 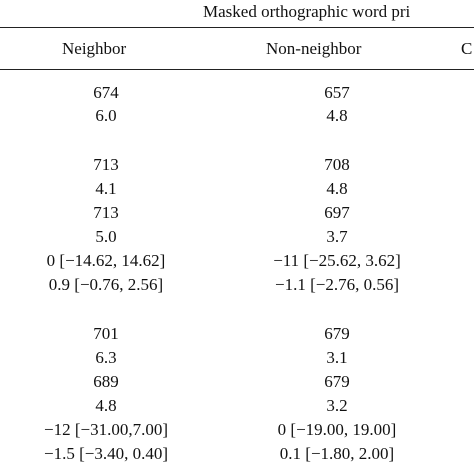 I want to click on cell-non-neighbor: 697, so click(x=337, y=212).